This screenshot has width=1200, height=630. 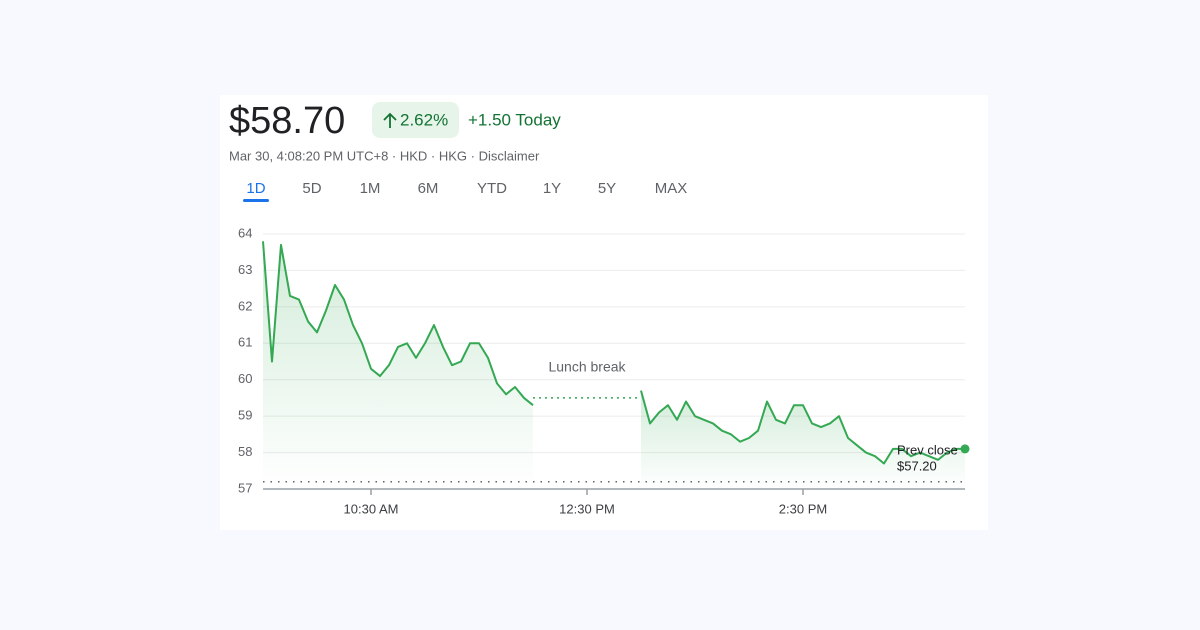 I want to click on tab: YTD, so click(x=492, y=188).